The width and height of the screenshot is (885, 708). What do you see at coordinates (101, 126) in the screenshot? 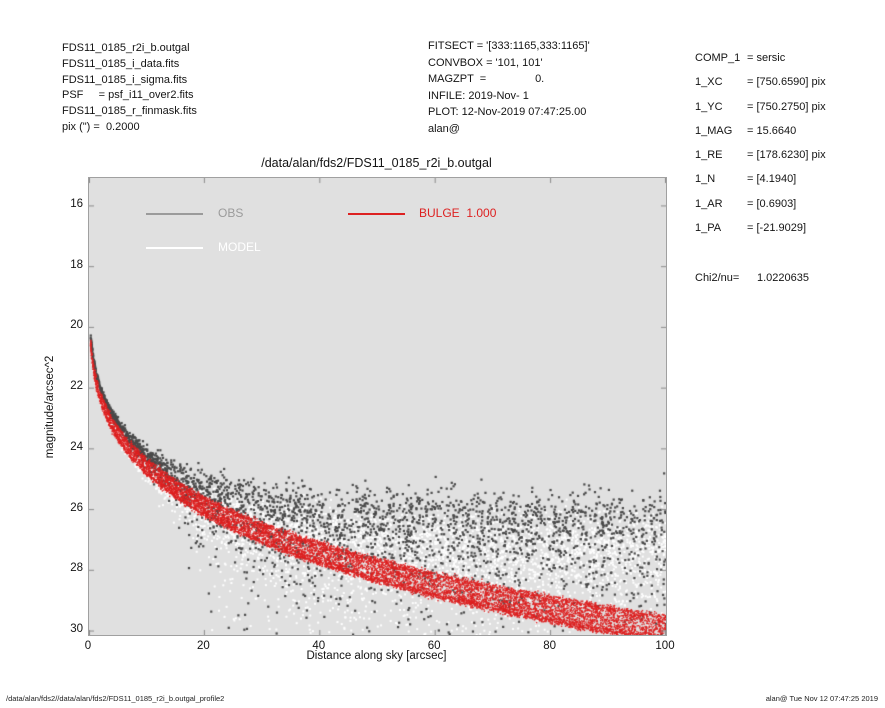
I see `header-line: pix (") = 0.2000` at bounding box center [101, 126].